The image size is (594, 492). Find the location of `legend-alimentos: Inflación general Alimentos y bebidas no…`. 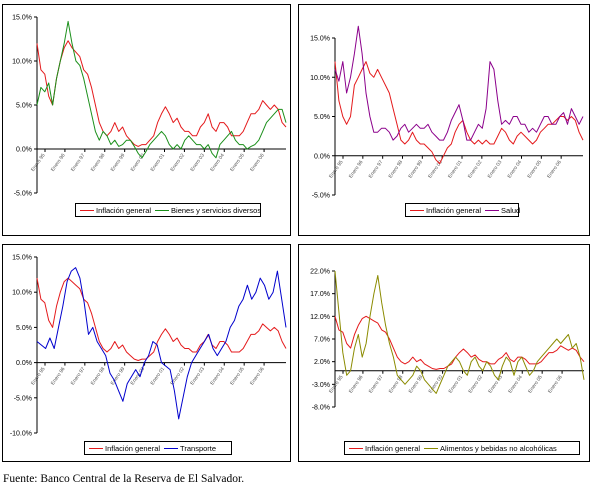

legend-alimentos: Inflación general Alimentos y bebidas no… is located at coordinates (462, 448).